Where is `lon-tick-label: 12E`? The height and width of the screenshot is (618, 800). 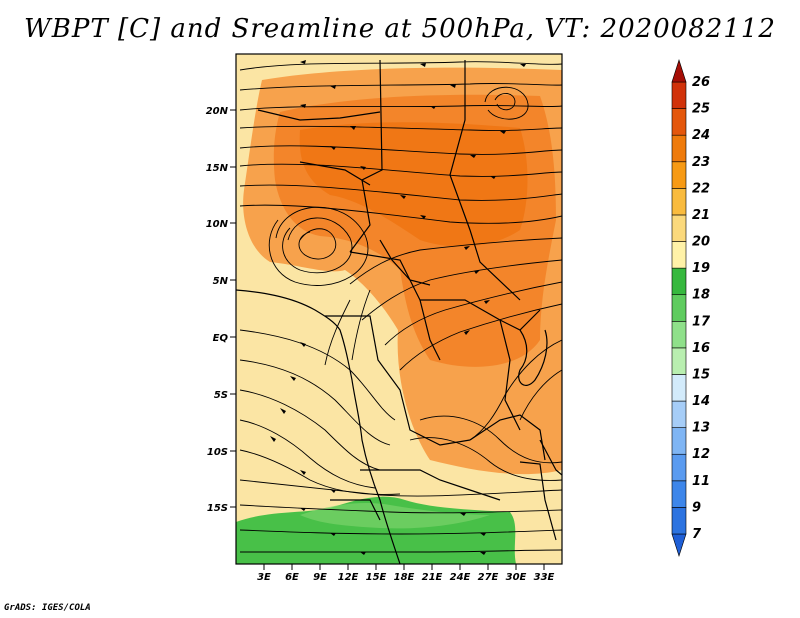
lon-tick-label: 12E is located at coordinates (348, 577).